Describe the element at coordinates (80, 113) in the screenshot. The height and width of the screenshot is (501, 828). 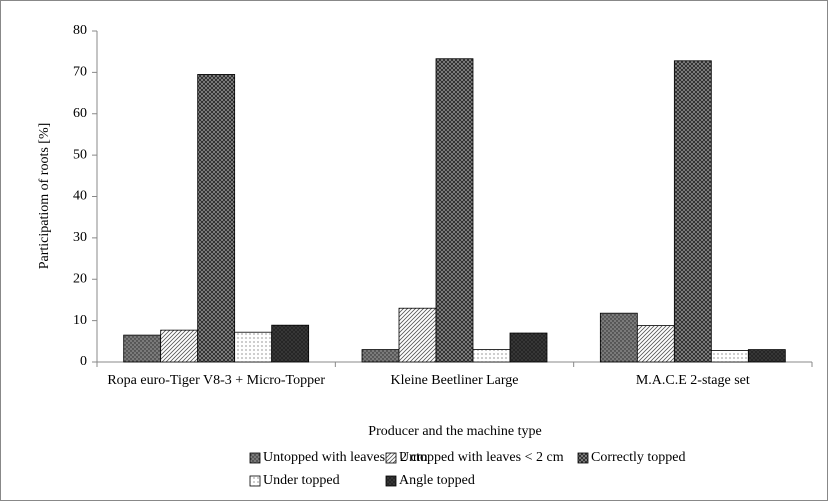
I see `y-tick-label: 60` at that location.